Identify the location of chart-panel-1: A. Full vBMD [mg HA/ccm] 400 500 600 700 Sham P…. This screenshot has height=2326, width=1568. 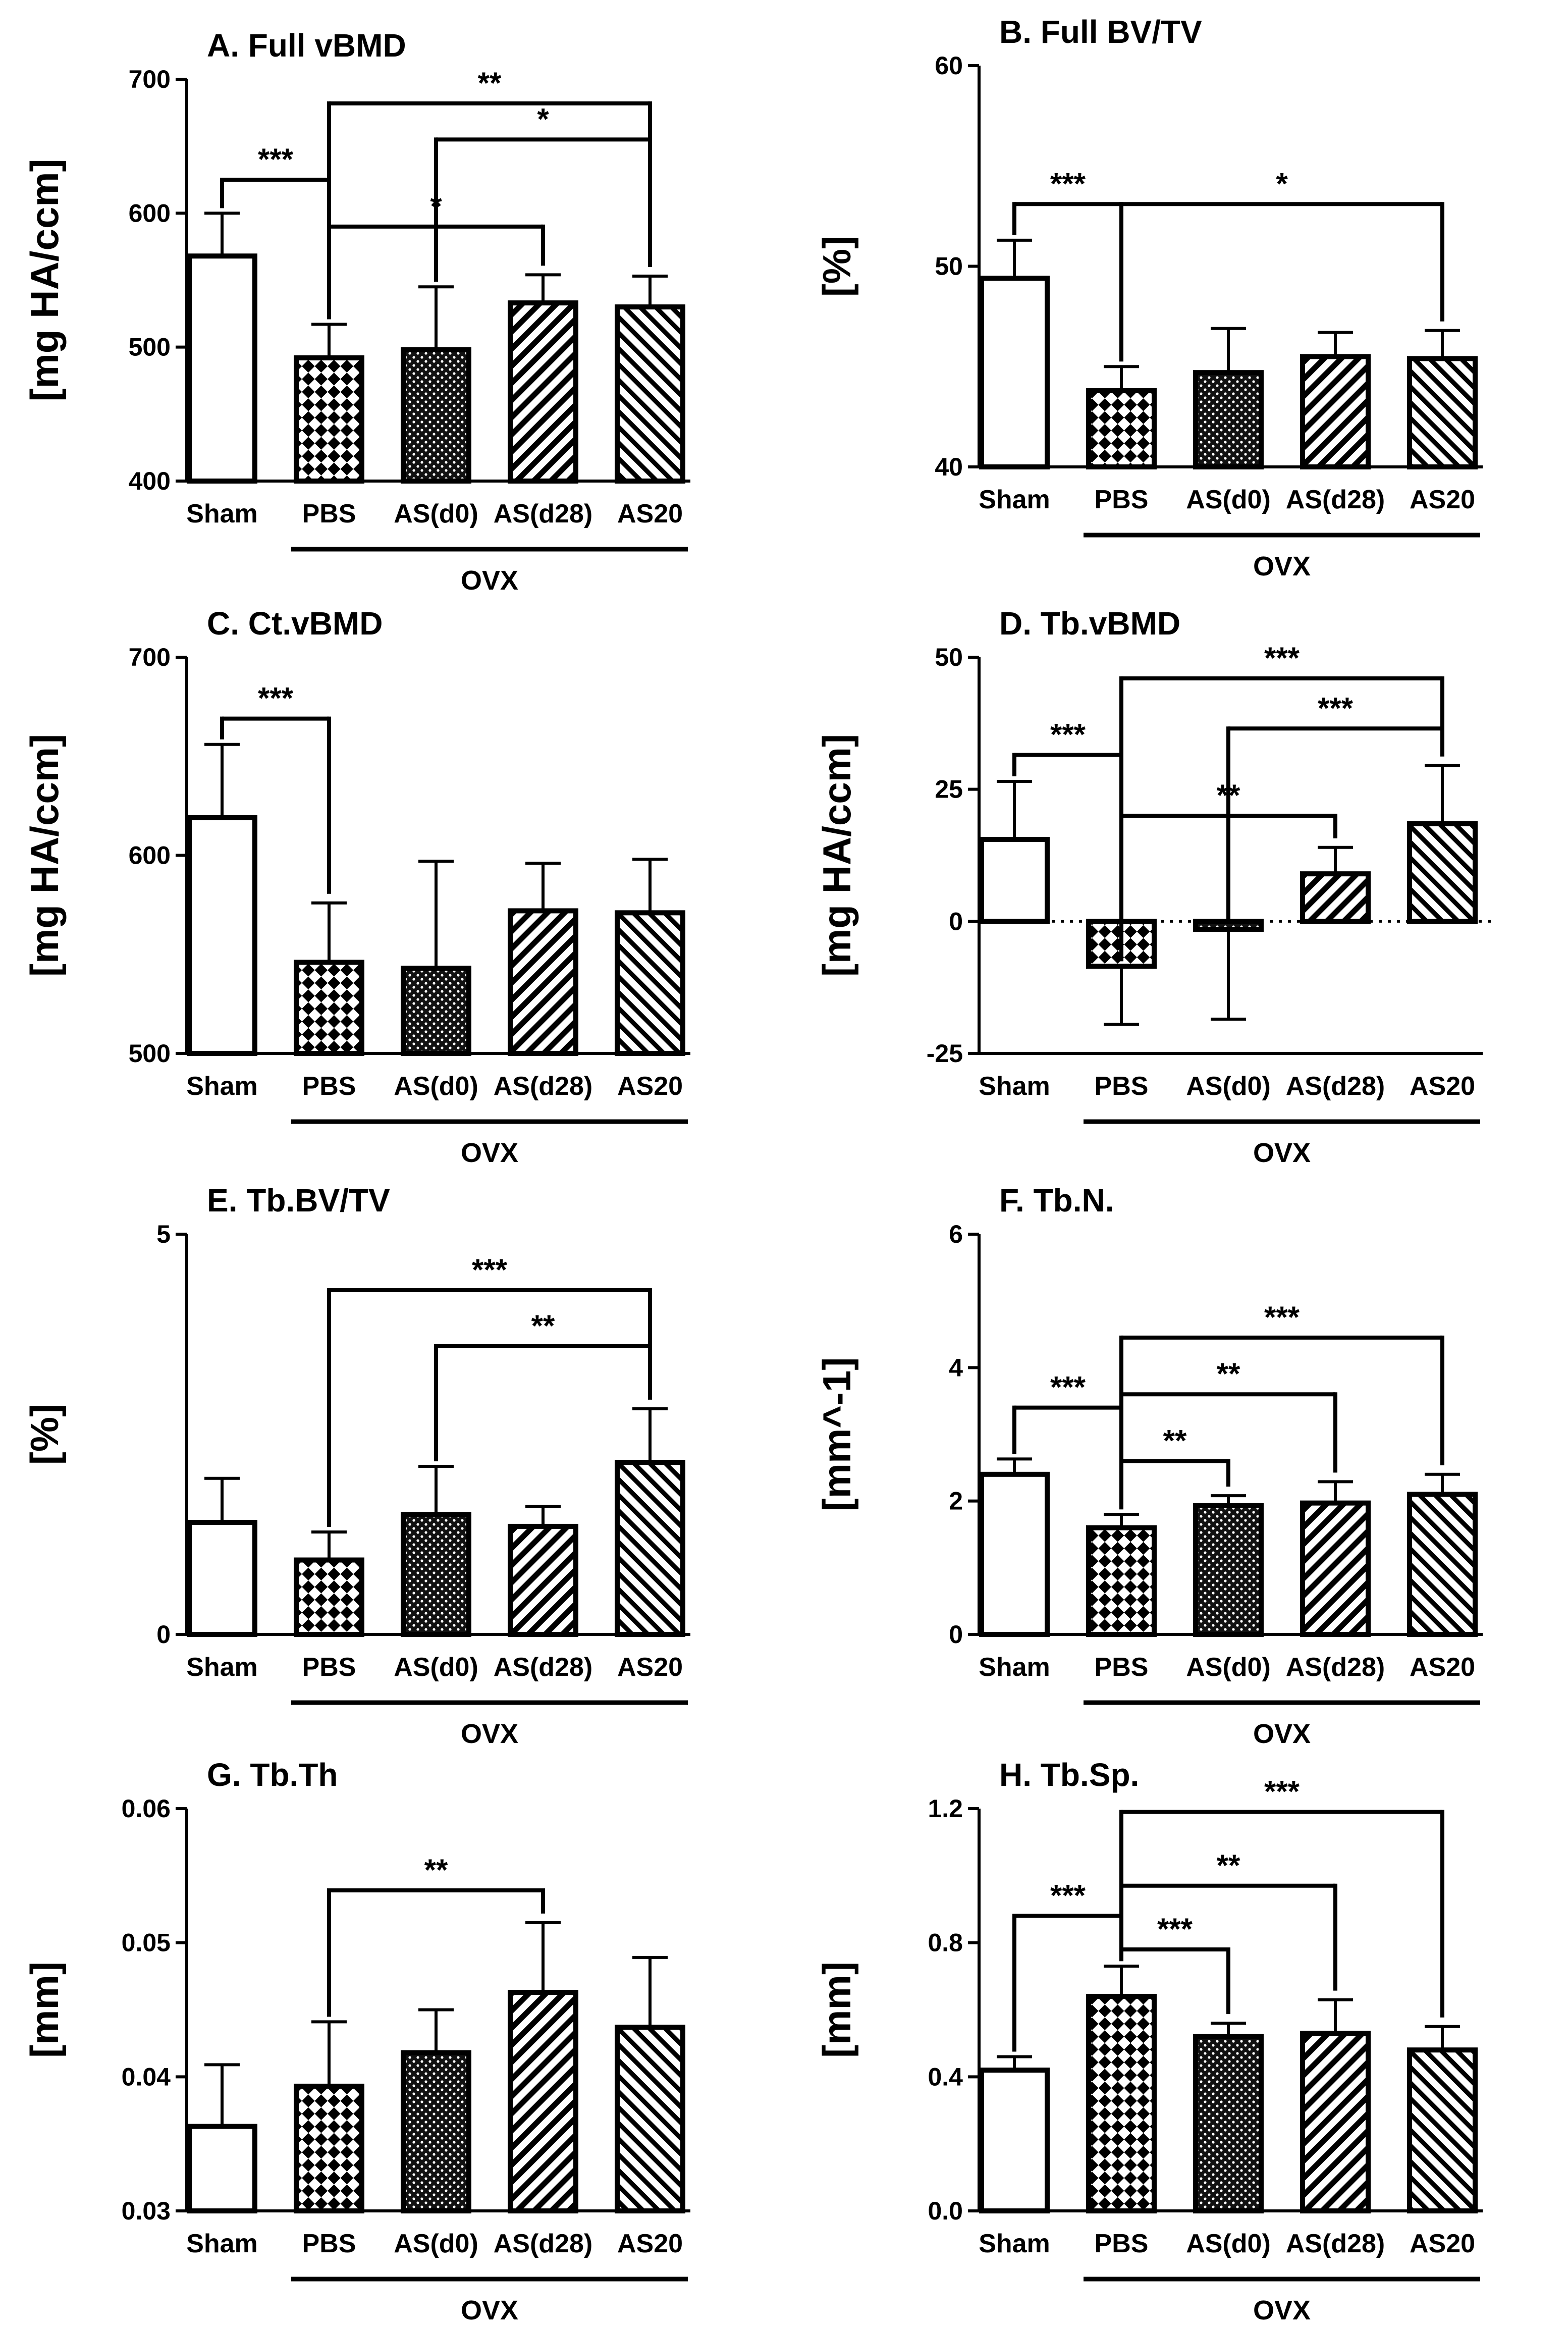
(356, 311).